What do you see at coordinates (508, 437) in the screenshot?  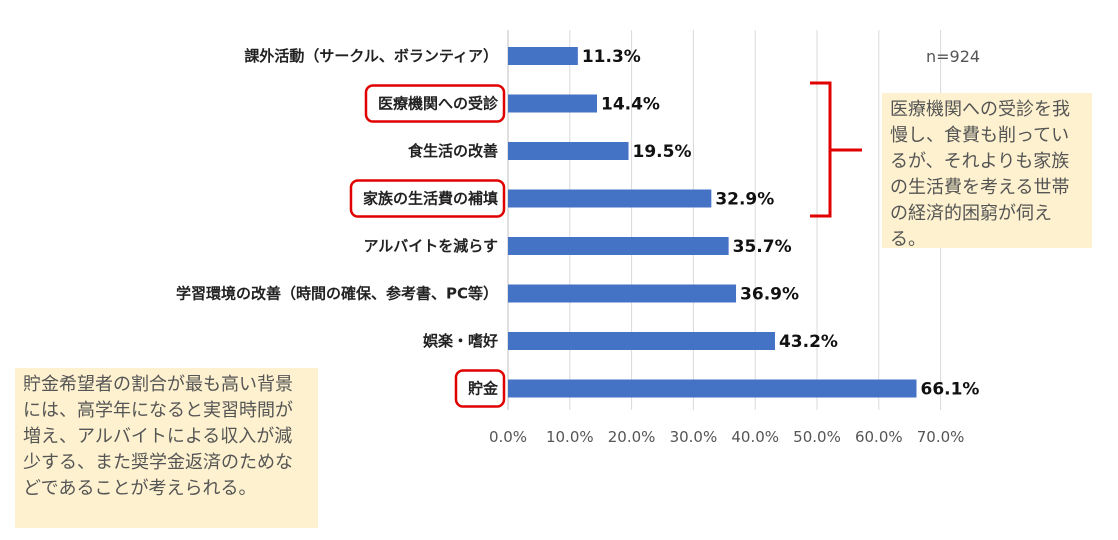 I see `x-tick-label: 0.0%` at bounding box center [508, 437].